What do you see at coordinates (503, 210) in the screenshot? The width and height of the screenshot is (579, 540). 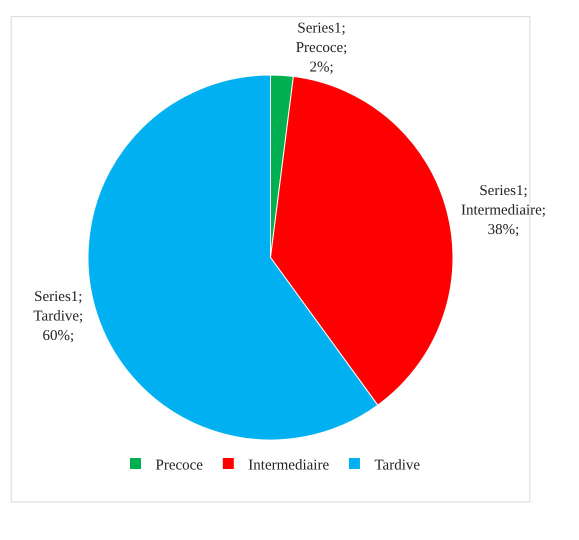 I see `data-label: Series1; Intermediaire; 38%;` at bounding box center [503, 210].